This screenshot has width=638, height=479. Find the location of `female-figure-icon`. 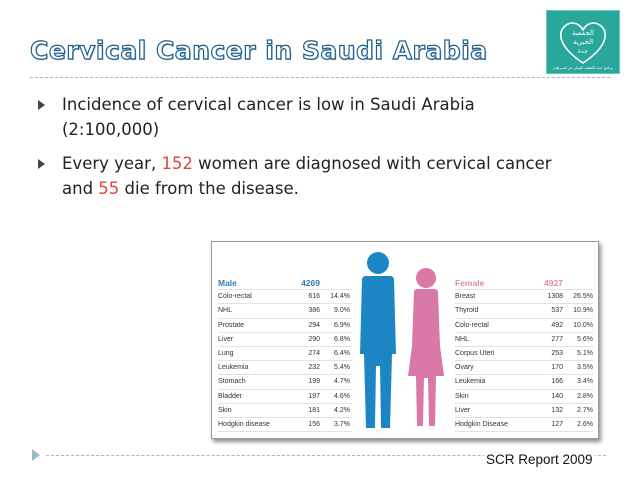

female-figure-icon is located at coordinates (426, 347).